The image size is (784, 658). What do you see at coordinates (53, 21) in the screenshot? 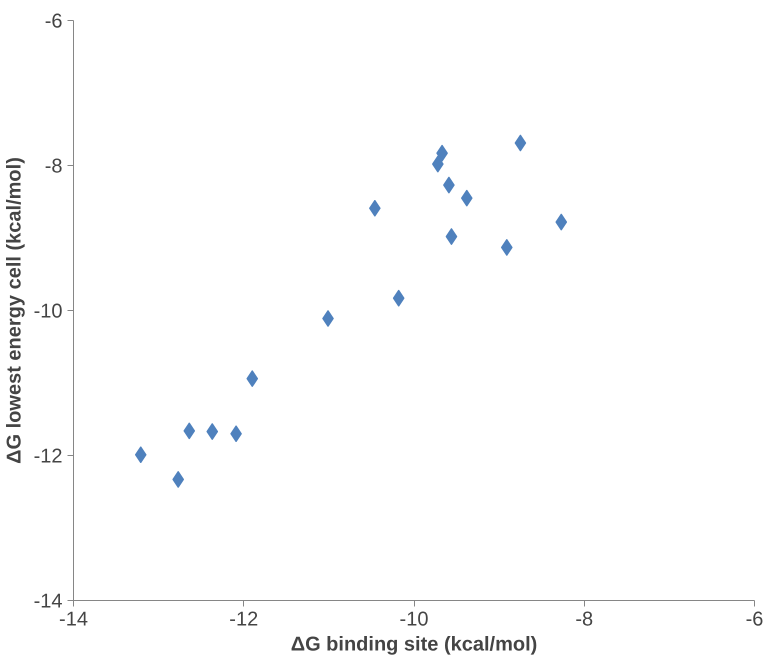
I see `y-tick-label: -6` at bounding box center [53, 21].